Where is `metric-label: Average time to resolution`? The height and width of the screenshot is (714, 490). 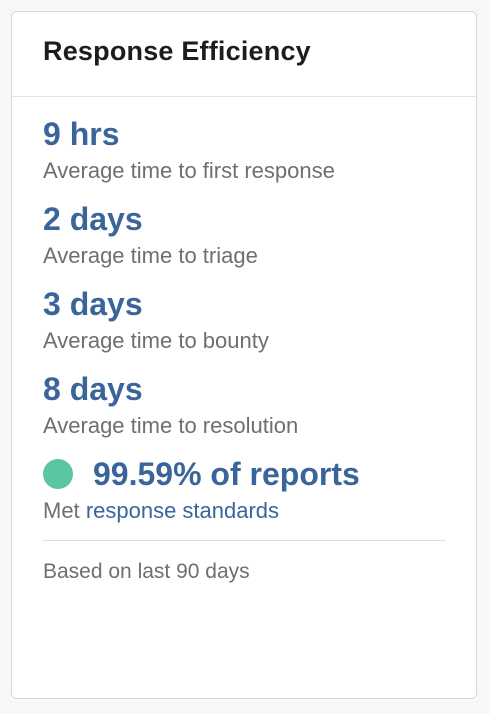 metric-label: Average time to resolution is located at coordinates (171, 425).